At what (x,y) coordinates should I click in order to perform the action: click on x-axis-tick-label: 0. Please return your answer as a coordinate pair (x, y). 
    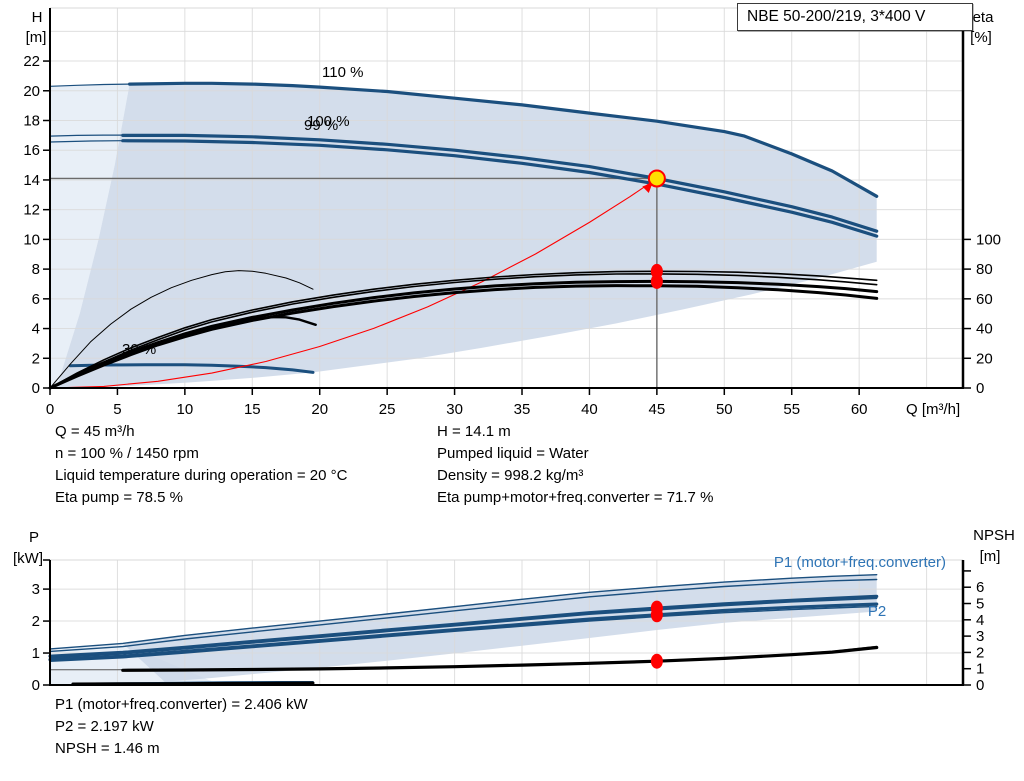
    Looking at the image, I should click on (50, 409).